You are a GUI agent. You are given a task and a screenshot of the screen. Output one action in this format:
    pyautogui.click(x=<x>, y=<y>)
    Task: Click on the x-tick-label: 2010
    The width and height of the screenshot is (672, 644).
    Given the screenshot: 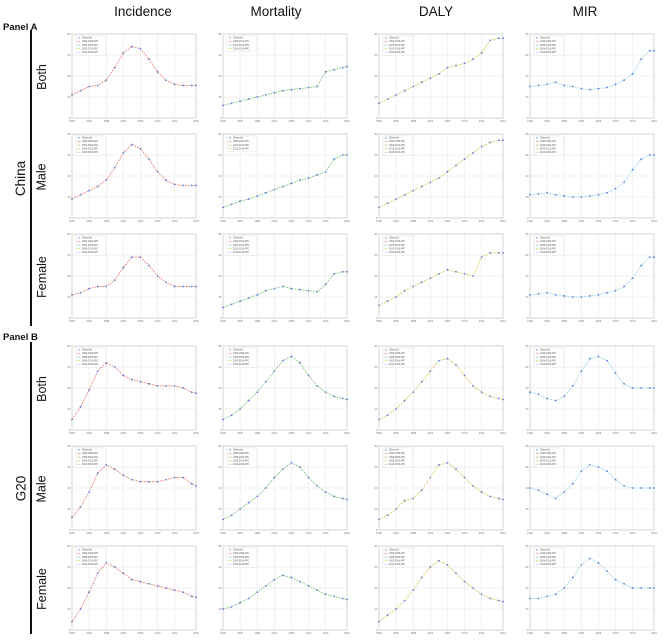 What is the action you would take?
    pyautogui.click(x=158, y=633)
    